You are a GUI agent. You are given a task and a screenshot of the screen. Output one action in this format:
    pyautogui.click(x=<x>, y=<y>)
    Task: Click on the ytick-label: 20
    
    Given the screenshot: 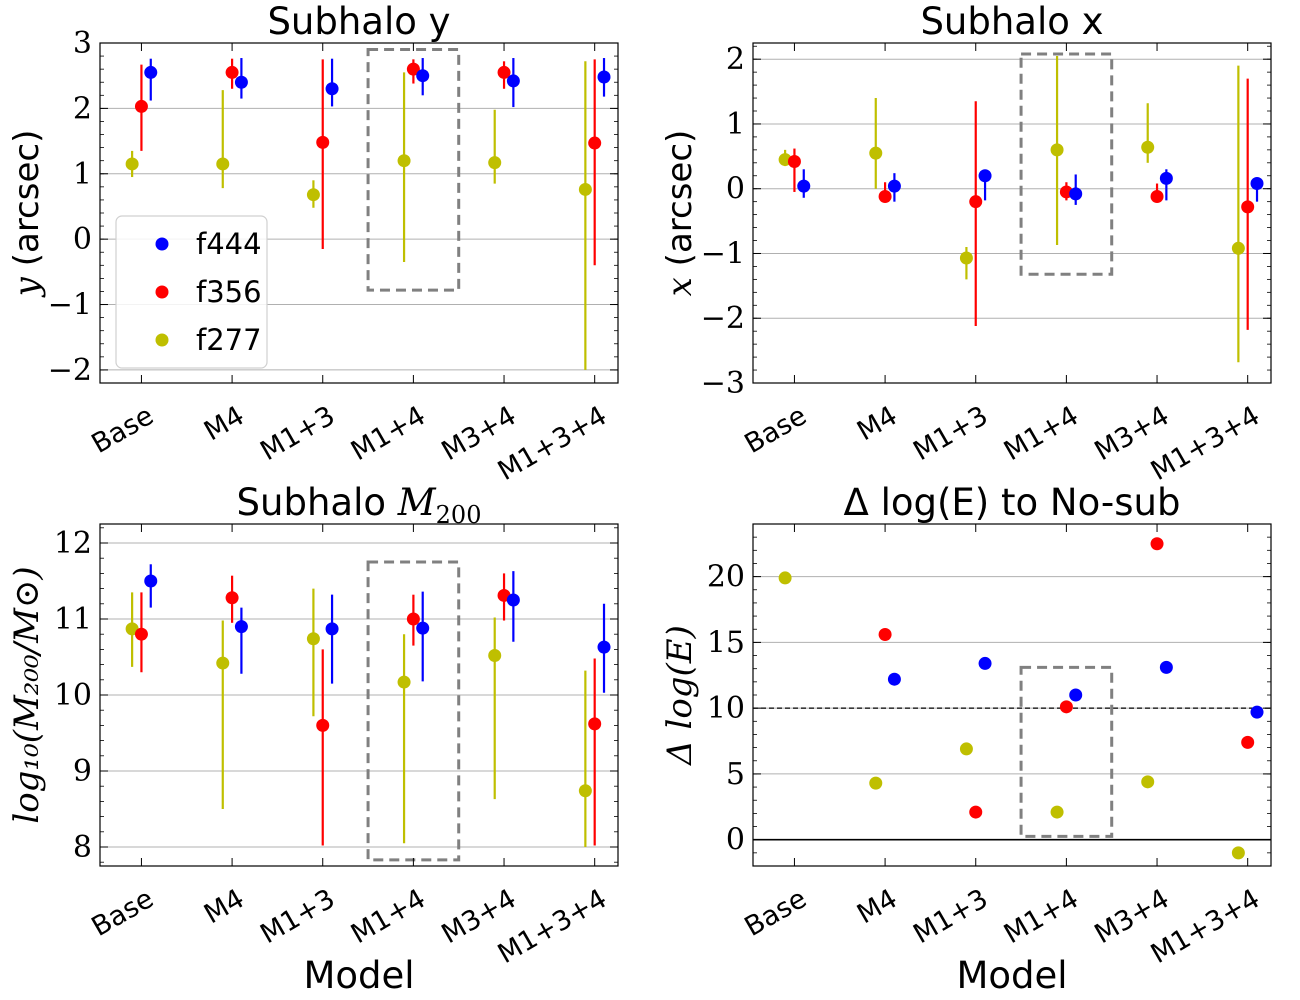 What is the action you would take?
    pyautogui.click(x=726, y=577)
    